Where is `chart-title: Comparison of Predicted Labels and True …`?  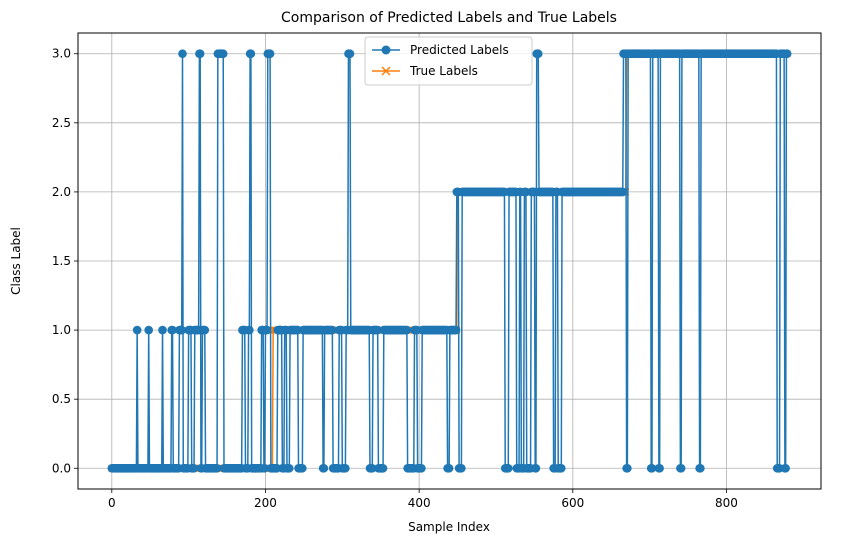 chart-title: Comparison of Predicted Labels and True … is located at coordinates (449, 18).